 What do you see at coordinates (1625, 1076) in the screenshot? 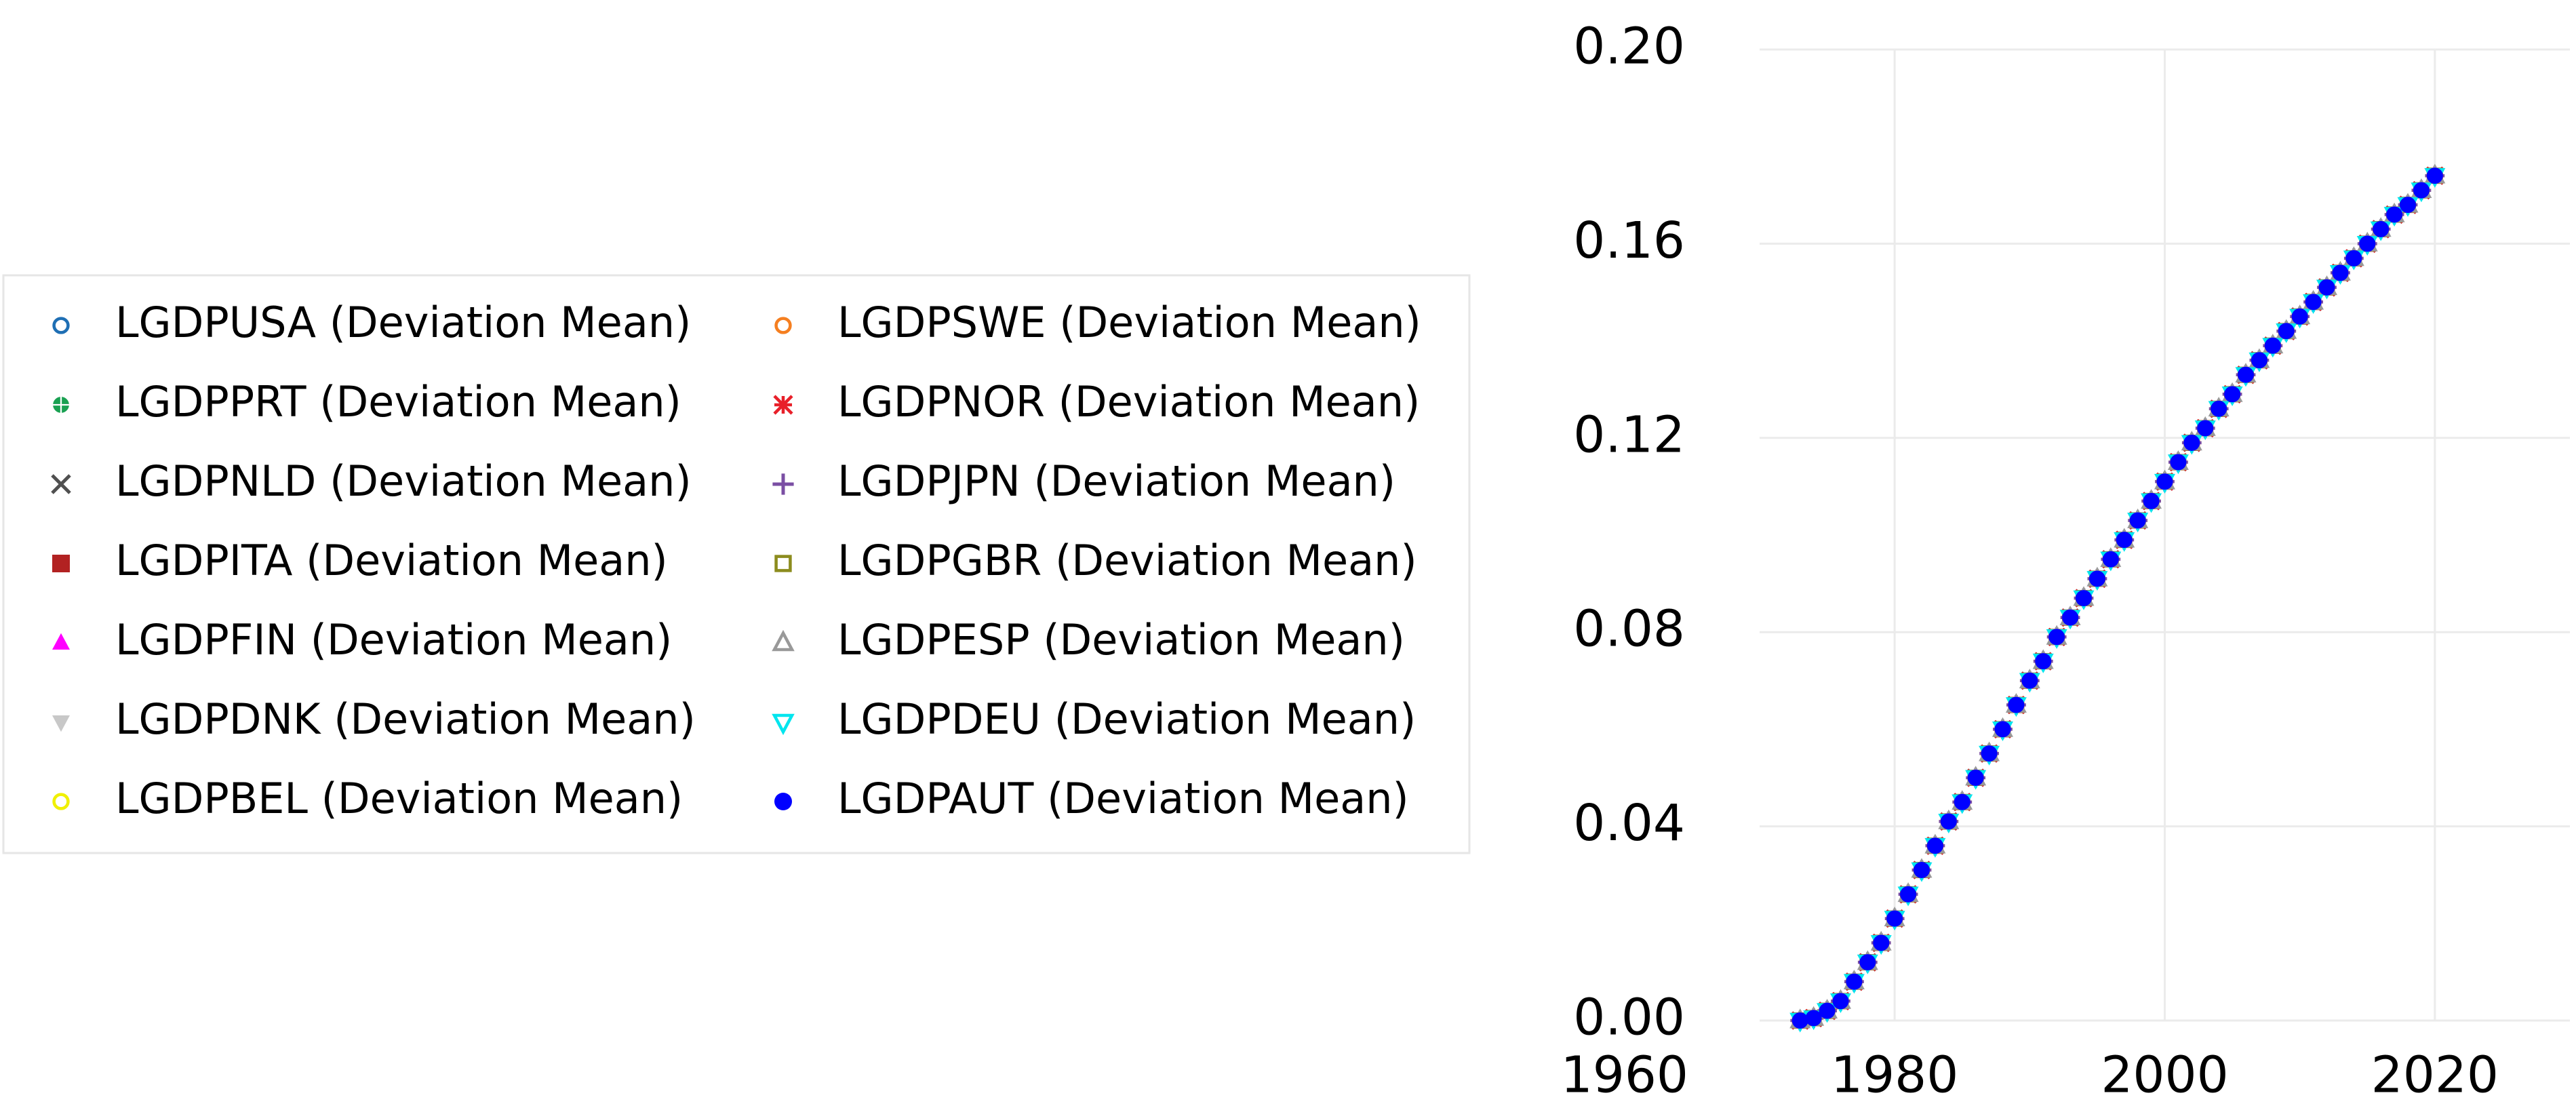
I see `x-tick-label: 1960` at bounding box center [1625, 1076].